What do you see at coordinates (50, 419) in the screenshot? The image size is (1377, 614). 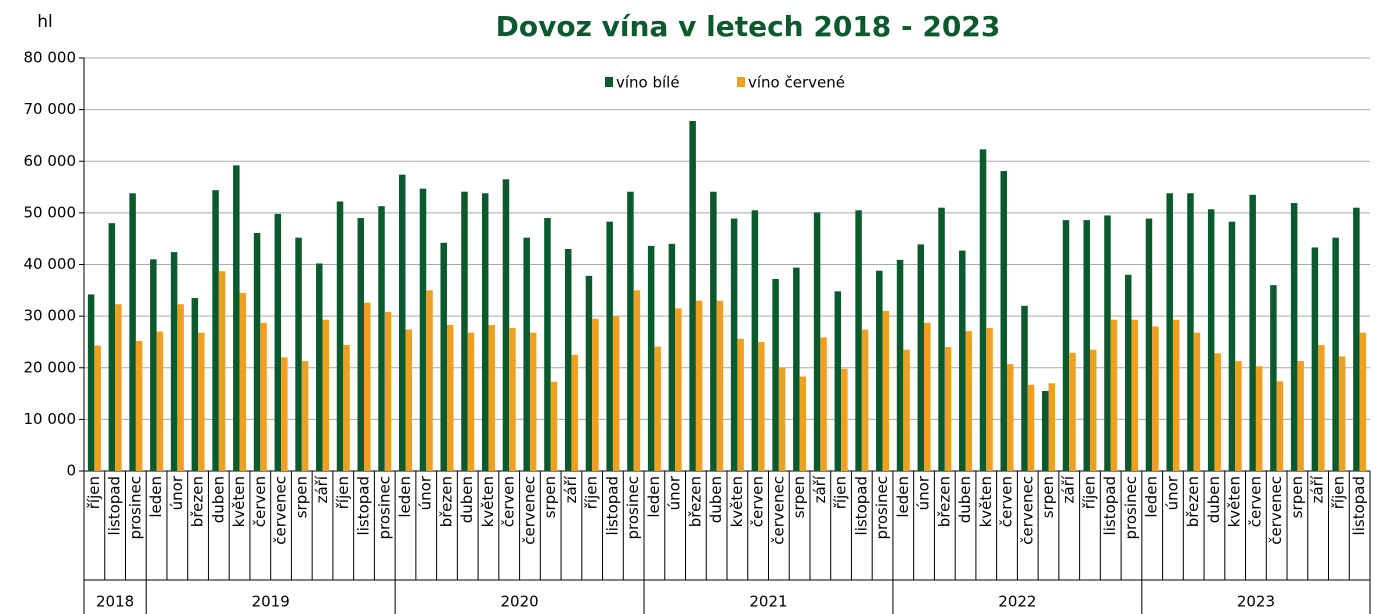 I see `y-tick-label: 10 000` at bounding box center [50, 419].